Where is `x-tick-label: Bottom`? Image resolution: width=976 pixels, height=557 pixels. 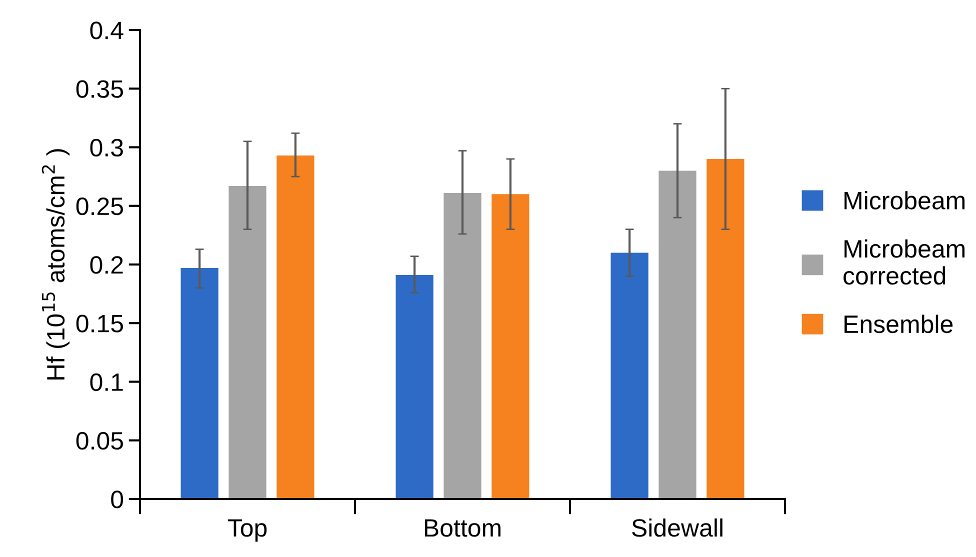
x-tick-label: Bottom is located at coordinates (462, 528).